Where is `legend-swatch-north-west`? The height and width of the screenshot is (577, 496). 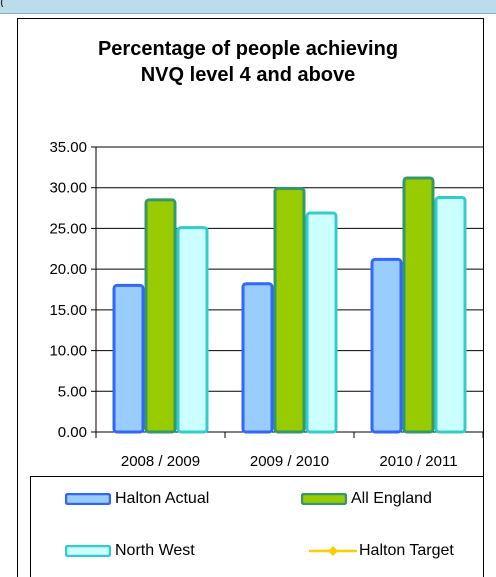
legend-swatch-north-west is located at coordinates (88, 551).